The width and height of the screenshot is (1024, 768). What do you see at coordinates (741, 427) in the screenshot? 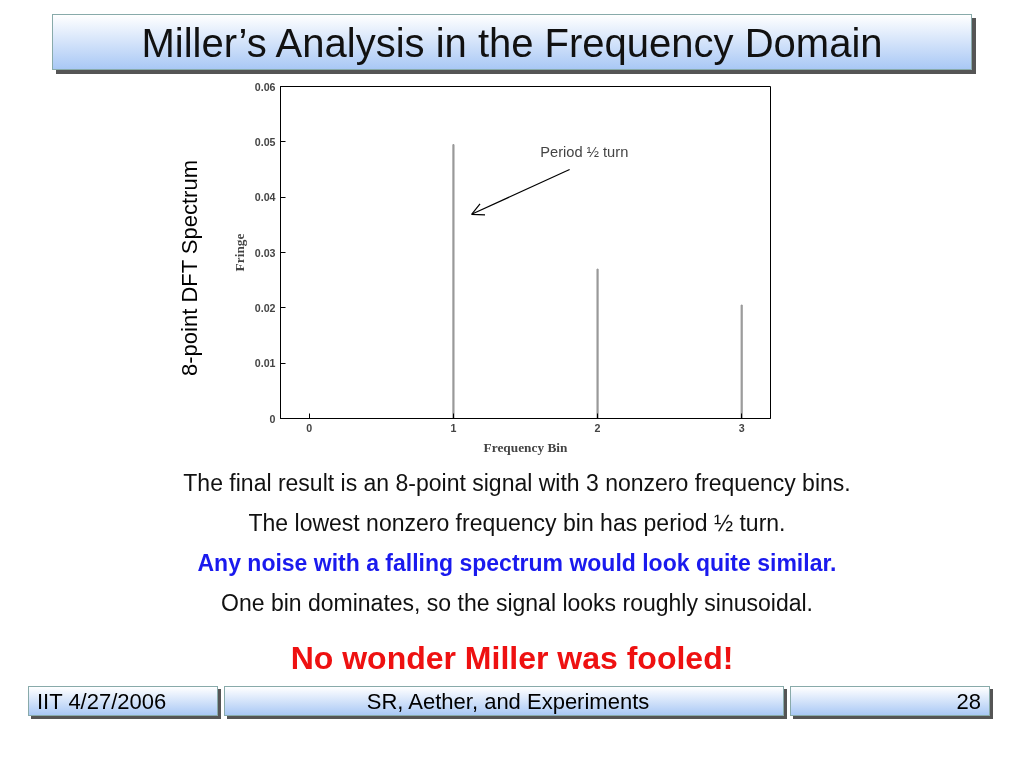
I see `x-tick-label: 3` at bounding box center [741, 427].